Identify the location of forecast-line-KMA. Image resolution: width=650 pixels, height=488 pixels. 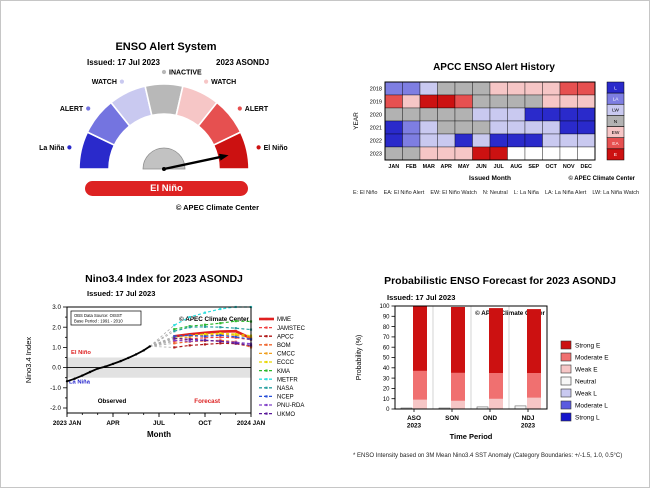
(213, 325).